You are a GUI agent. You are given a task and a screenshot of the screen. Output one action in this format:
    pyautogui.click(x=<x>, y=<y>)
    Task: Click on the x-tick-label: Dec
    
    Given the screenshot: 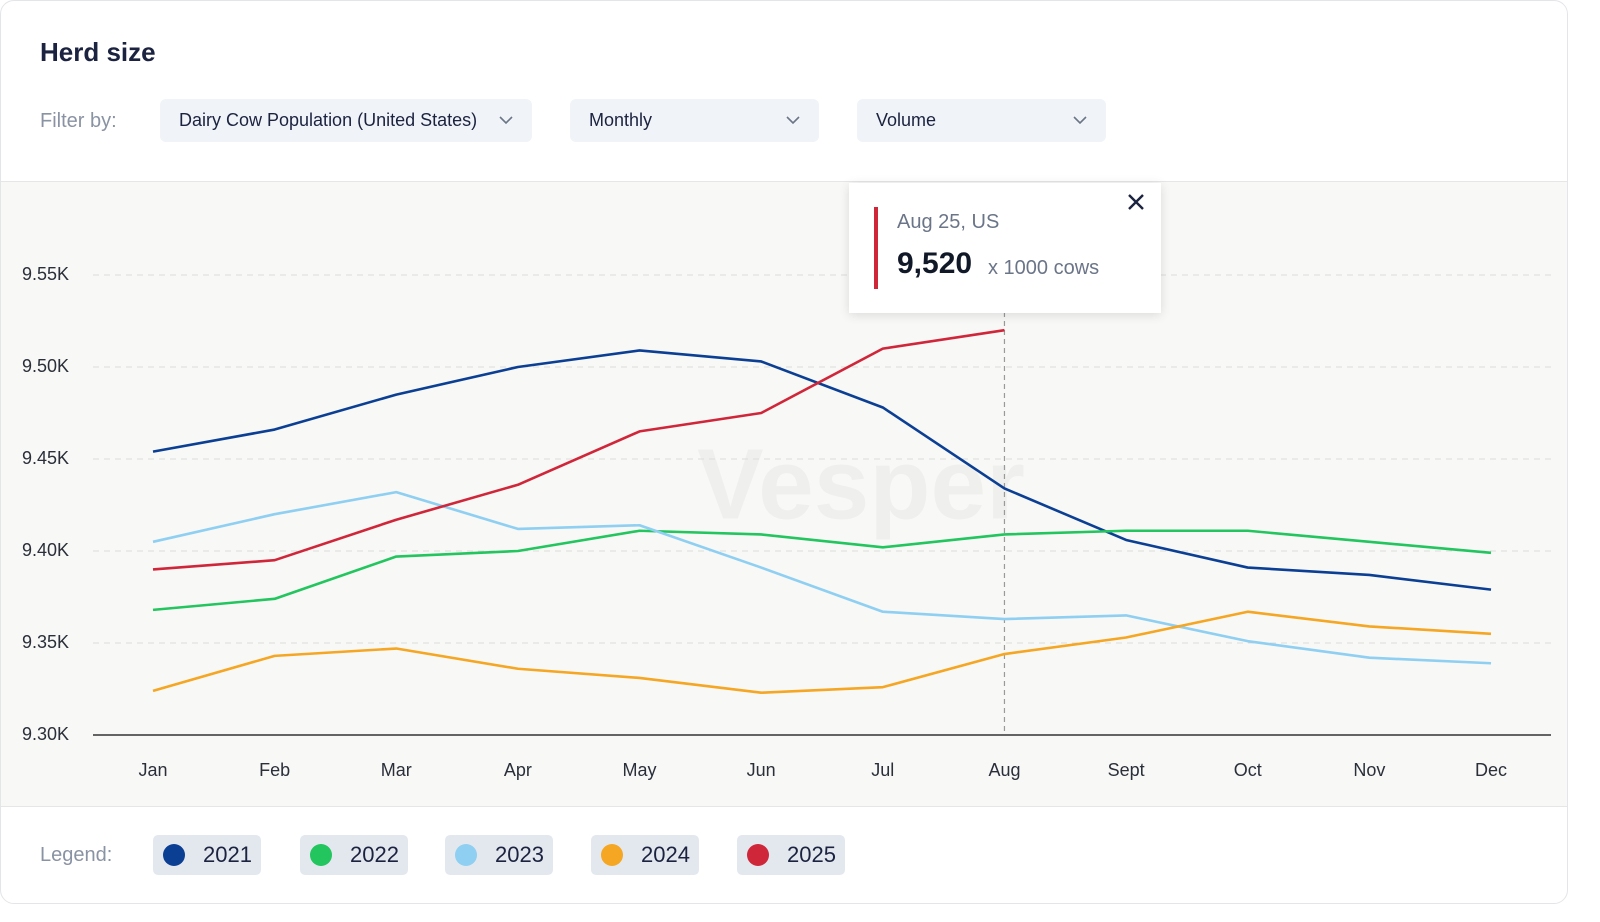 What is the action you would take?
    pyautogui.click(x=1491, y=770)
    